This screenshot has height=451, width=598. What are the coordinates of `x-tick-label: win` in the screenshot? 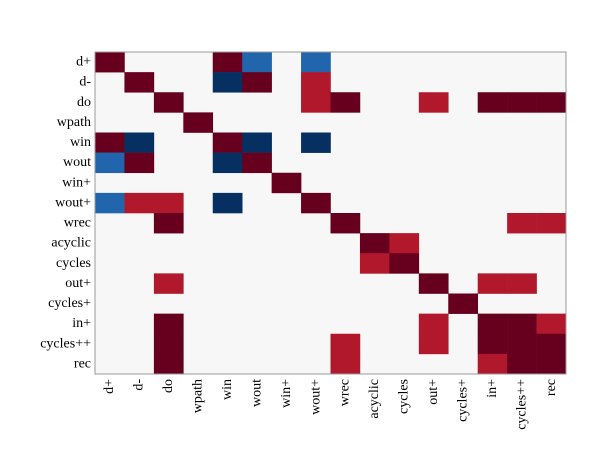 It's located at (227, 389).